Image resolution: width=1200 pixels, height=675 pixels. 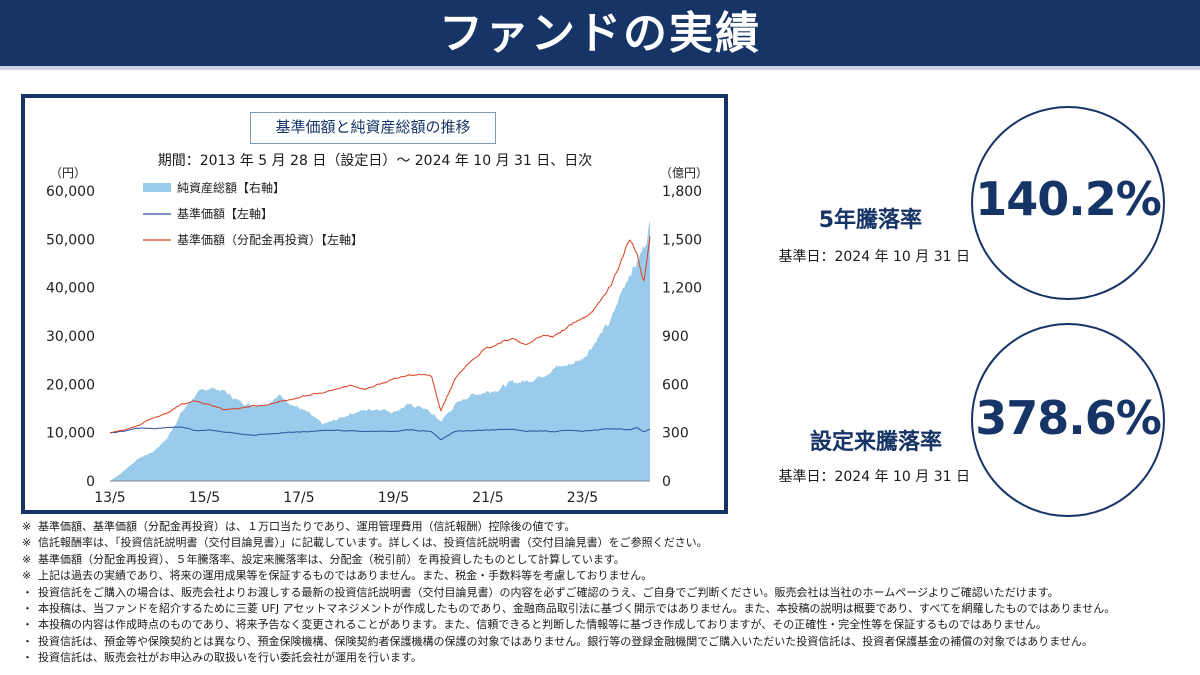 I want to click on legend-swatch-net-assets, so click(x=157, y=187).